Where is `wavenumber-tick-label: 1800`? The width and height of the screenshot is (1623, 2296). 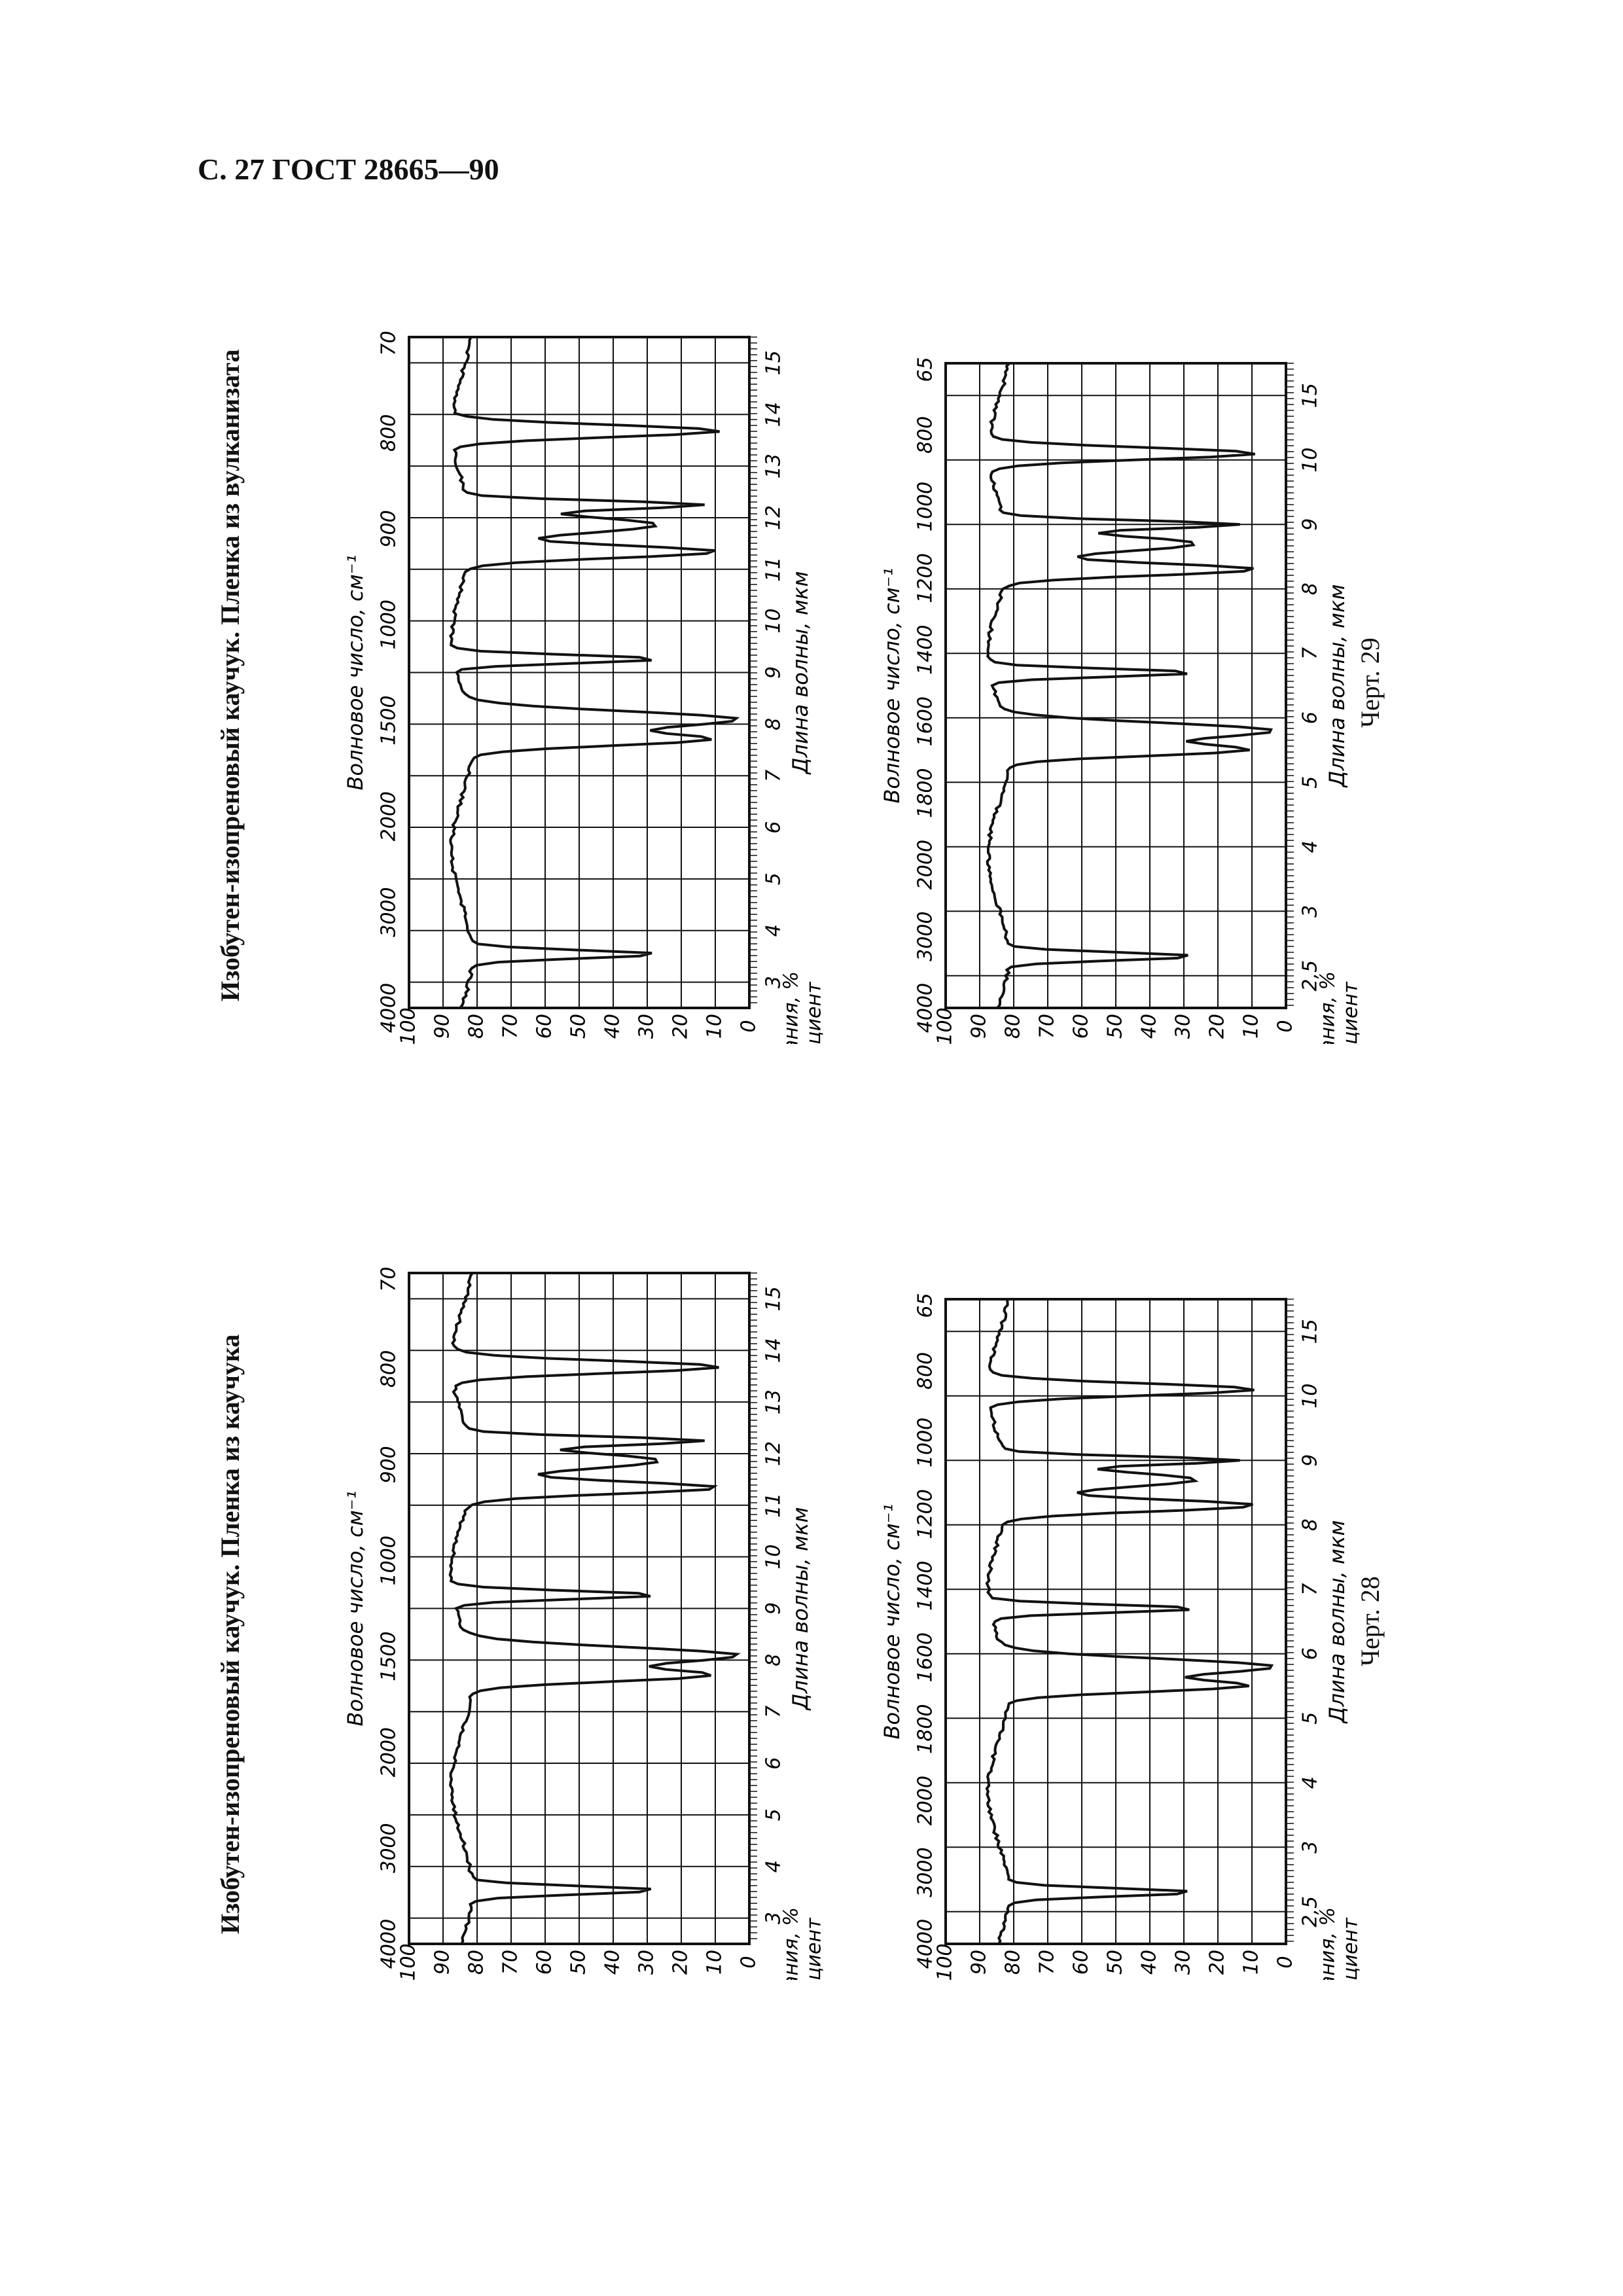 wavenumber-tick-label: 1800 is located at coordinates (925, 1728).